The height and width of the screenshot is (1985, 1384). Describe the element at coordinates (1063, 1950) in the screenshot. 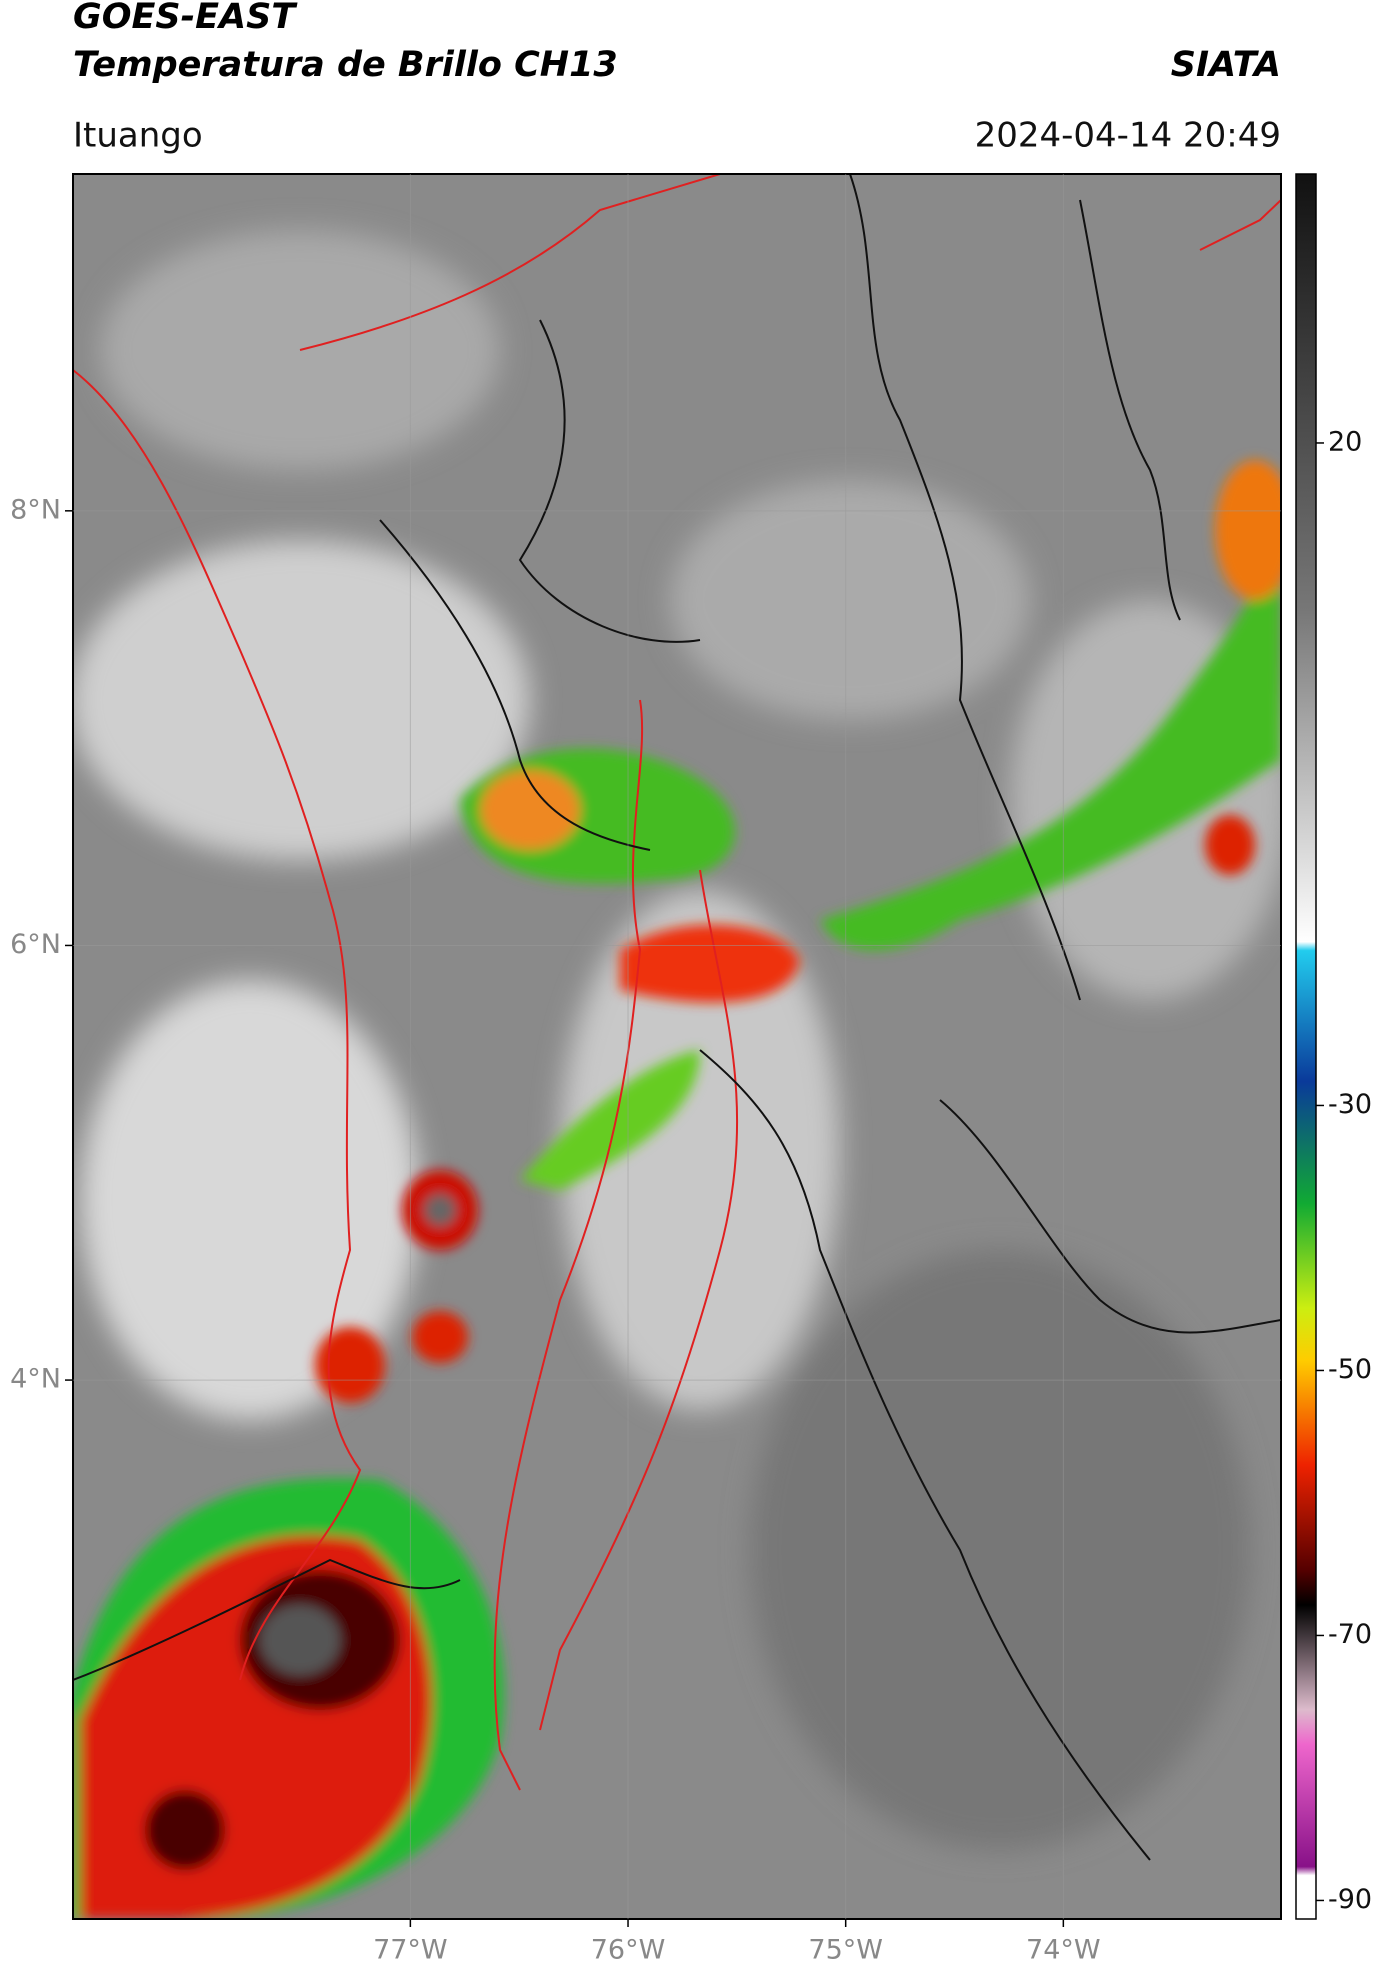

I see `lon-tick-label: 74°W` at that location.